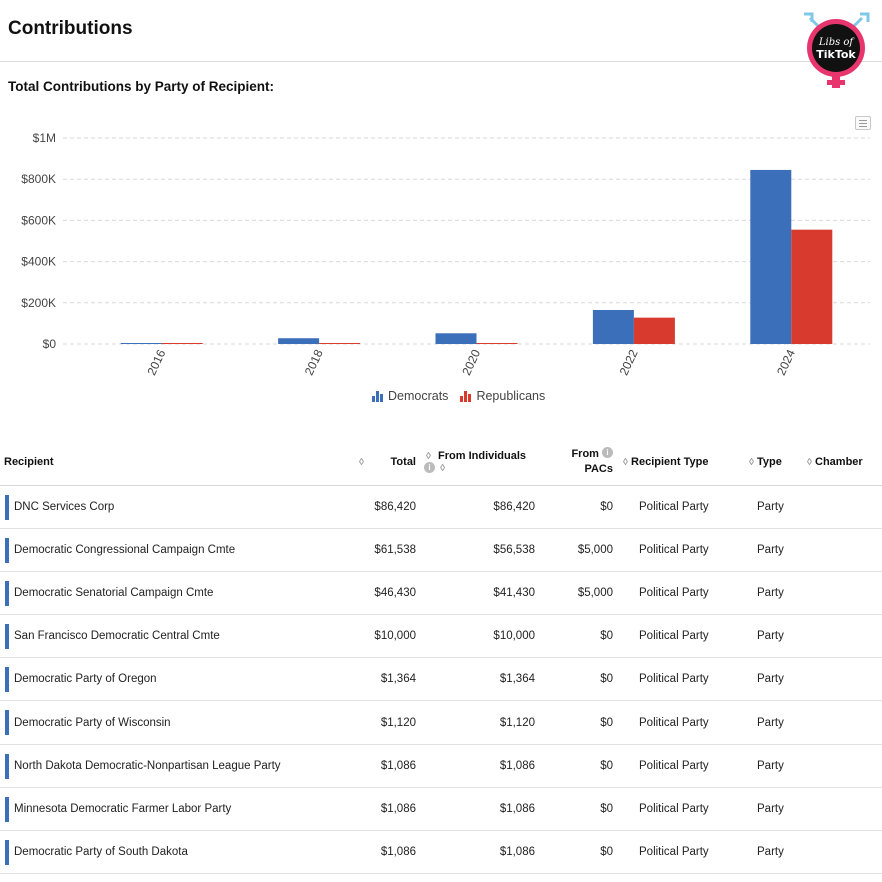 This screenshot has height=882, width=882. I want to click on bar-democrats-2018, so click(299, 341).